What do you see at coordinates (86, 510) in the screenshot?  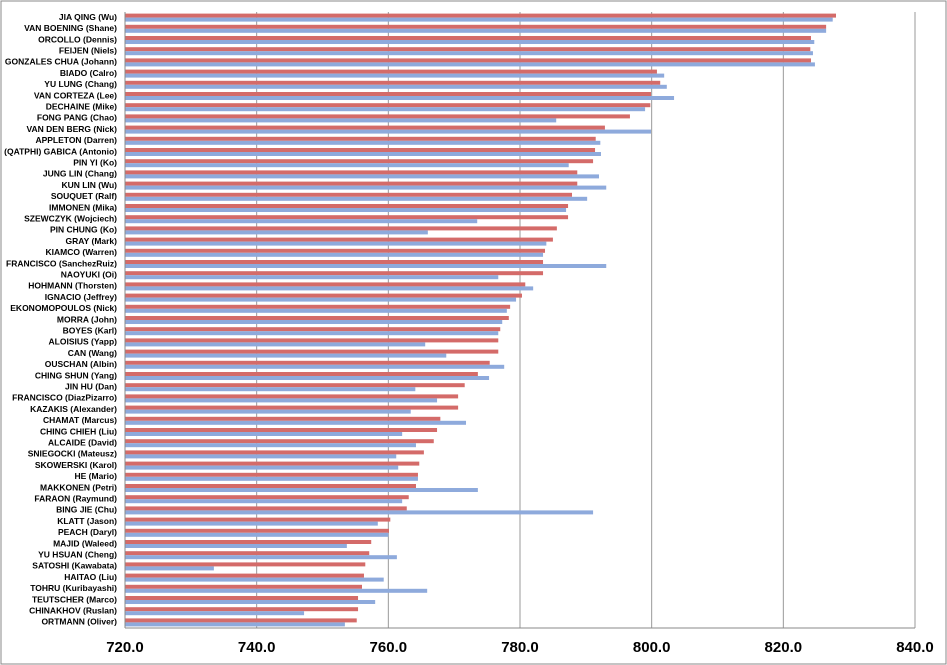 I see `y-tick-label: BING JIE (Chu)` at bounding box center [86, 510].